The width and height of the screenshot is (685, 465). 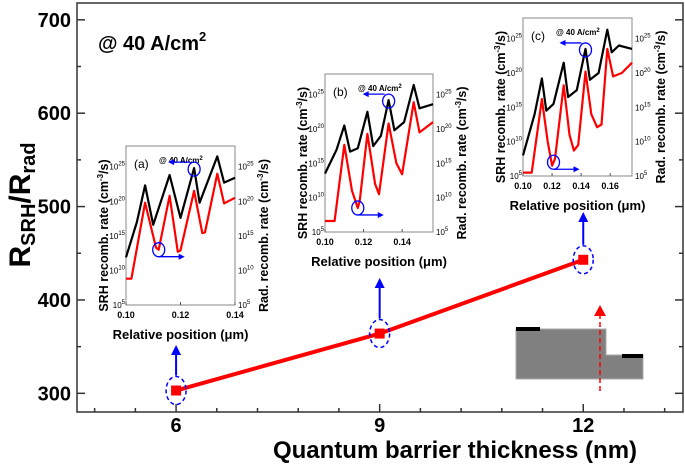 I want to click on y-axis-label: RSRH/Rrad, so click(x=22, y=204).